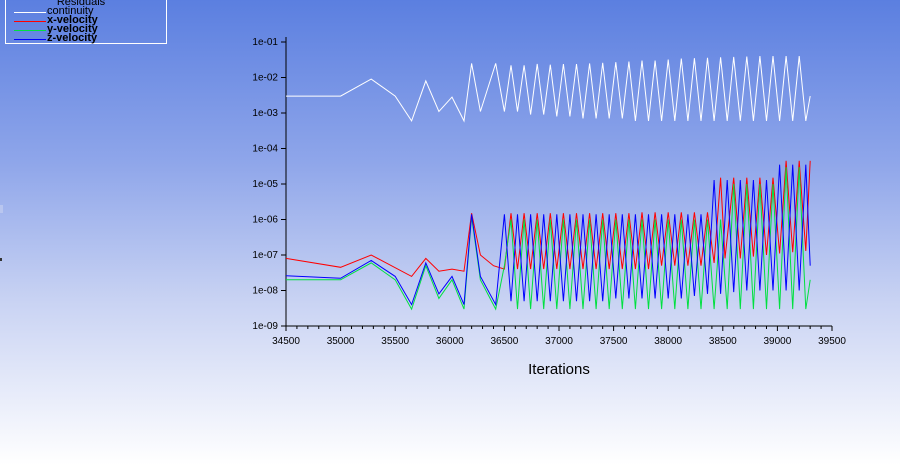  Describe the element at coordinates (265, 184) in the screenshot. I see `y-tick-label: 1e-05` at that location.